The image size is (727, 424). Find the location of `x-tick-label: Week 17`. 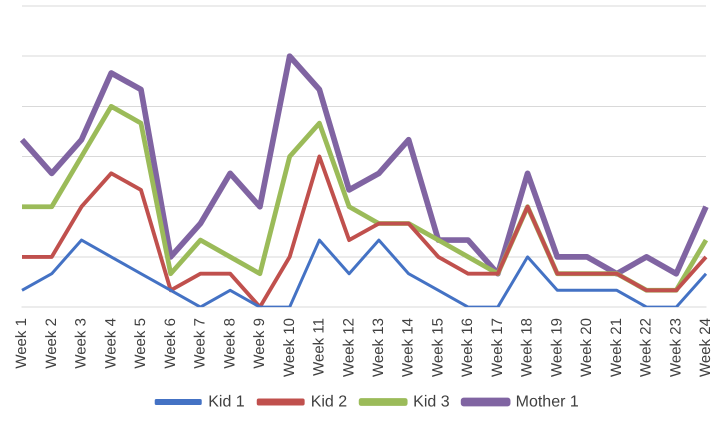

x-tick-label: Week 17 is located at coordinates (497, 348).